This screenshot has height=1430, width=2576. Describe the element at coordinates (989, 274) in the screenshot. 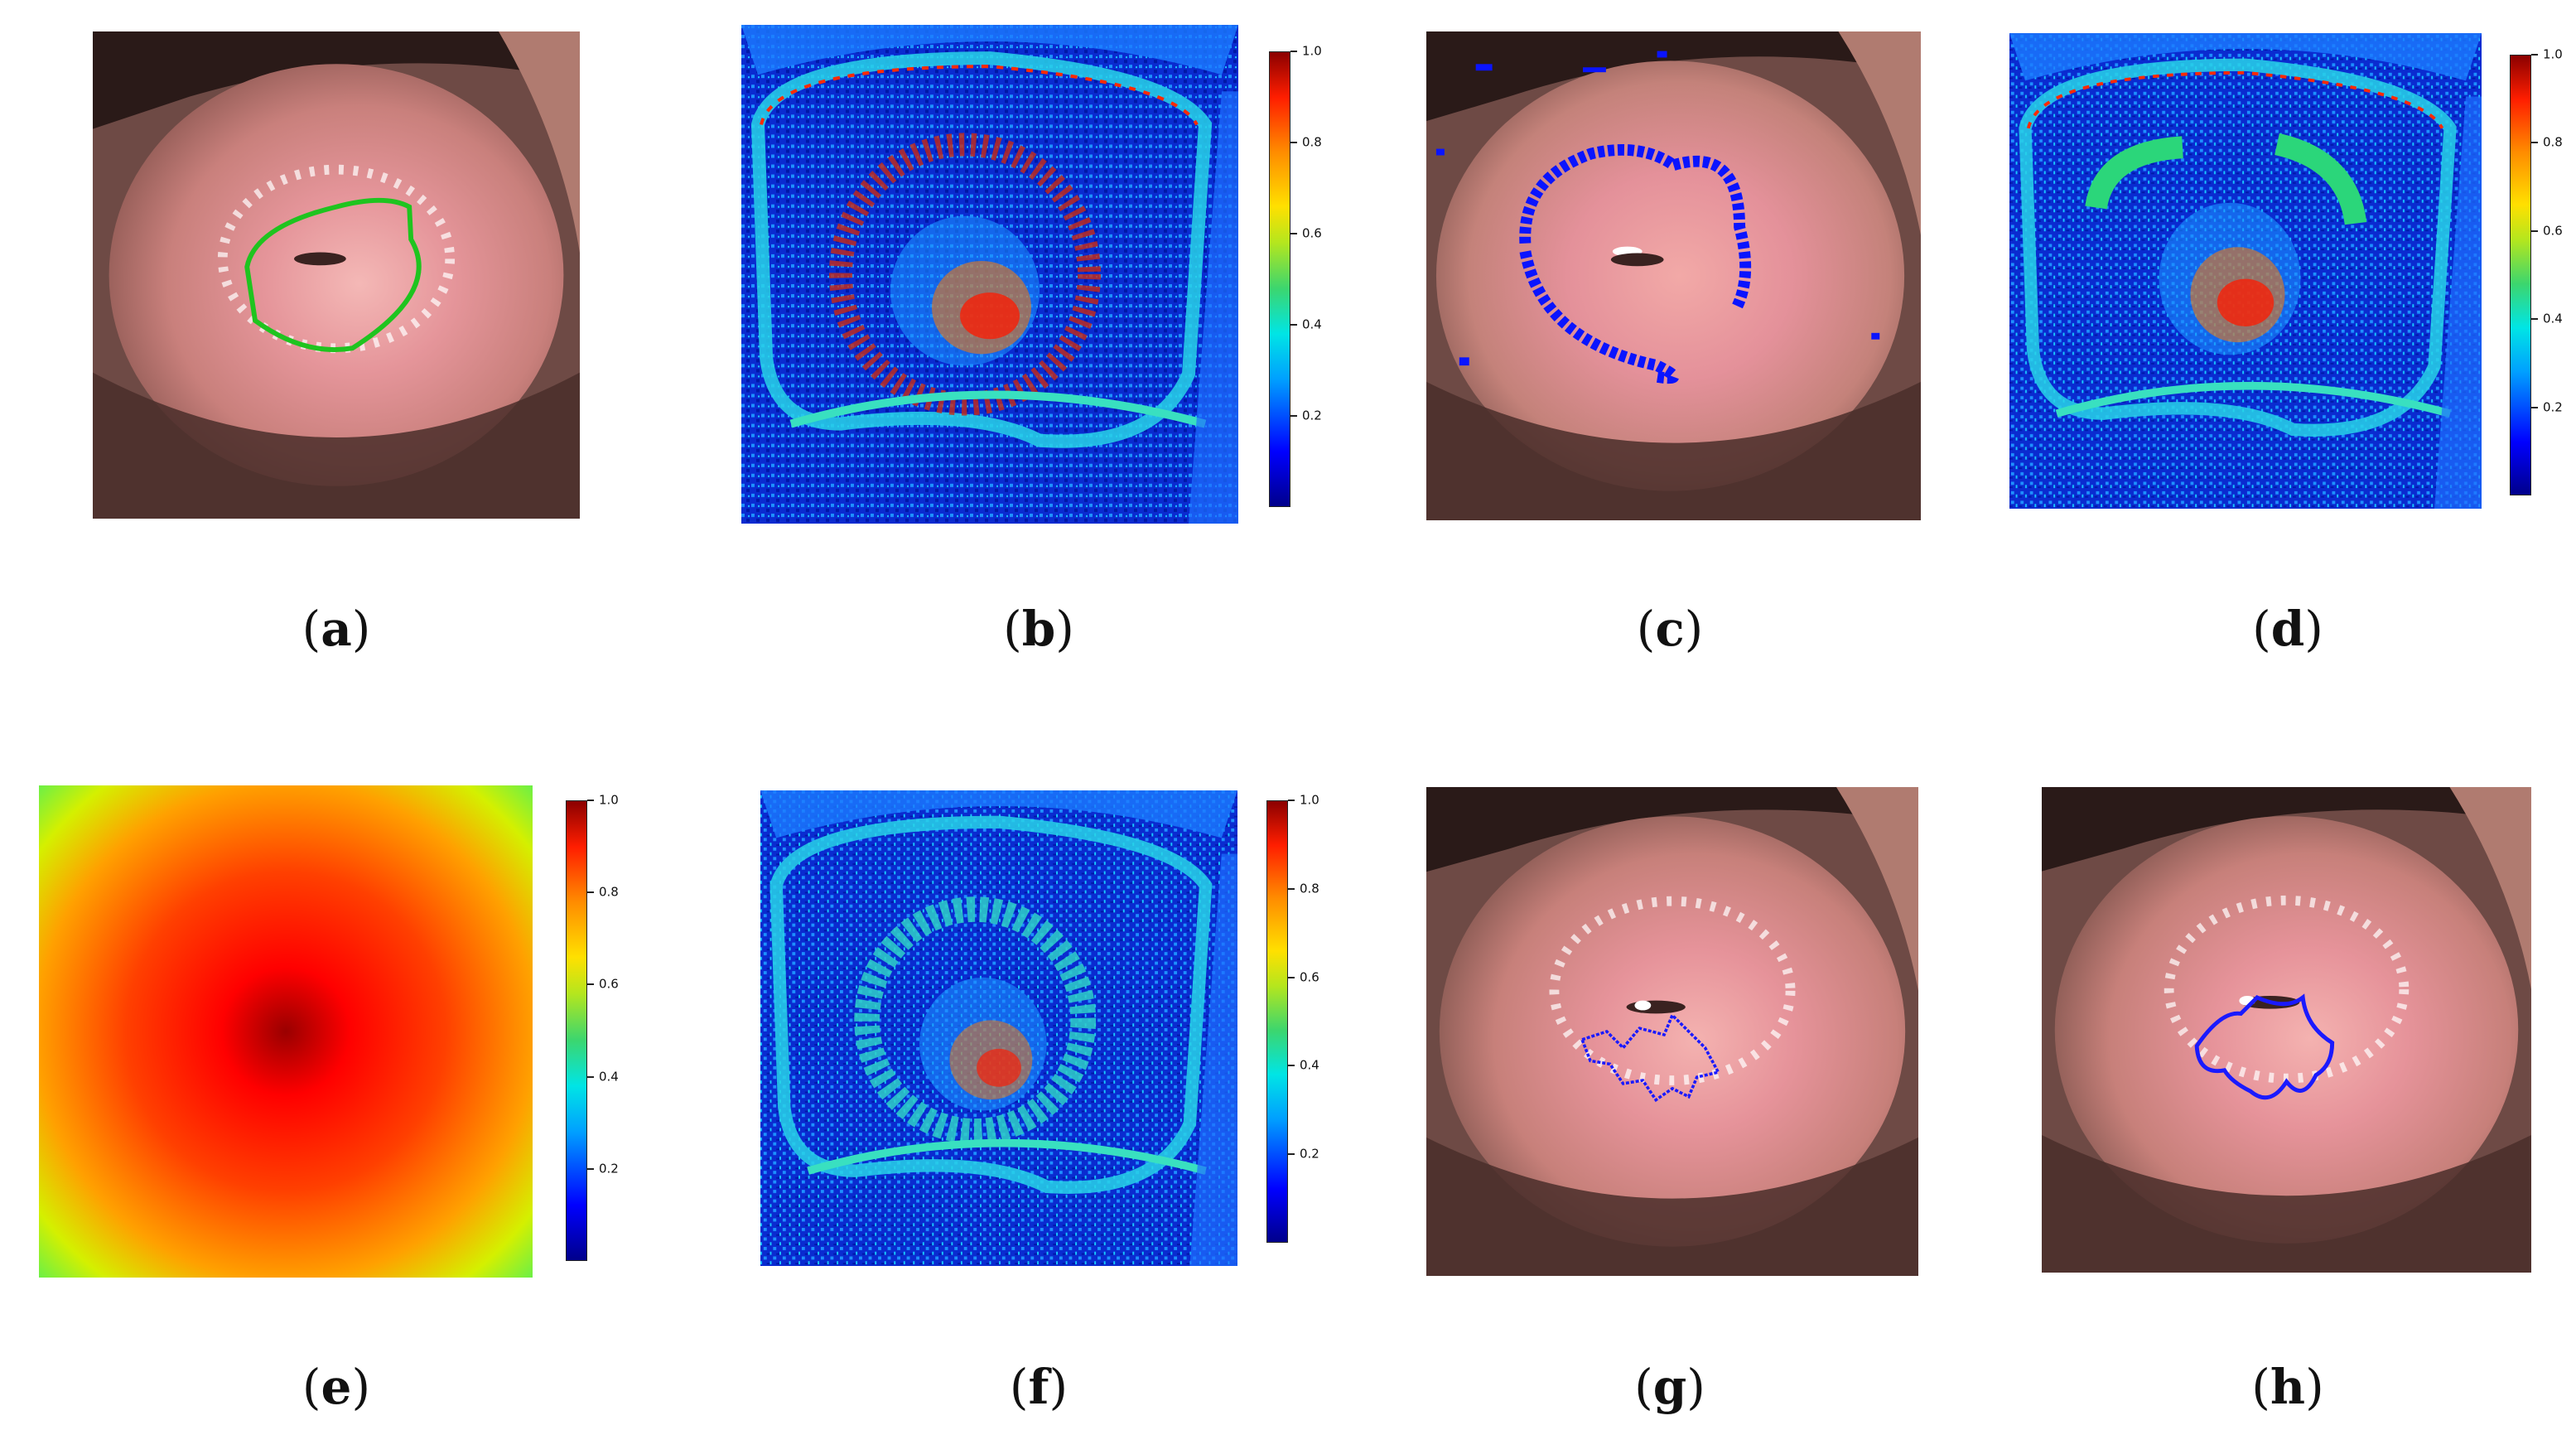

I see `panel-b-heatmap` at that location.